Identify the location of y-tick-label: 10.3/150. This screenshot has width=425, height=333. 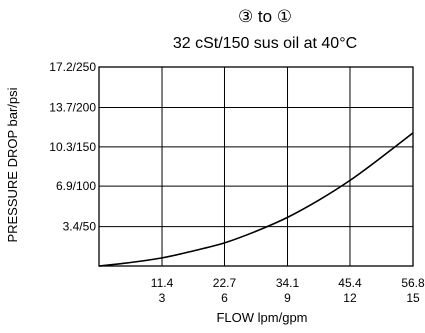
(72, 147).